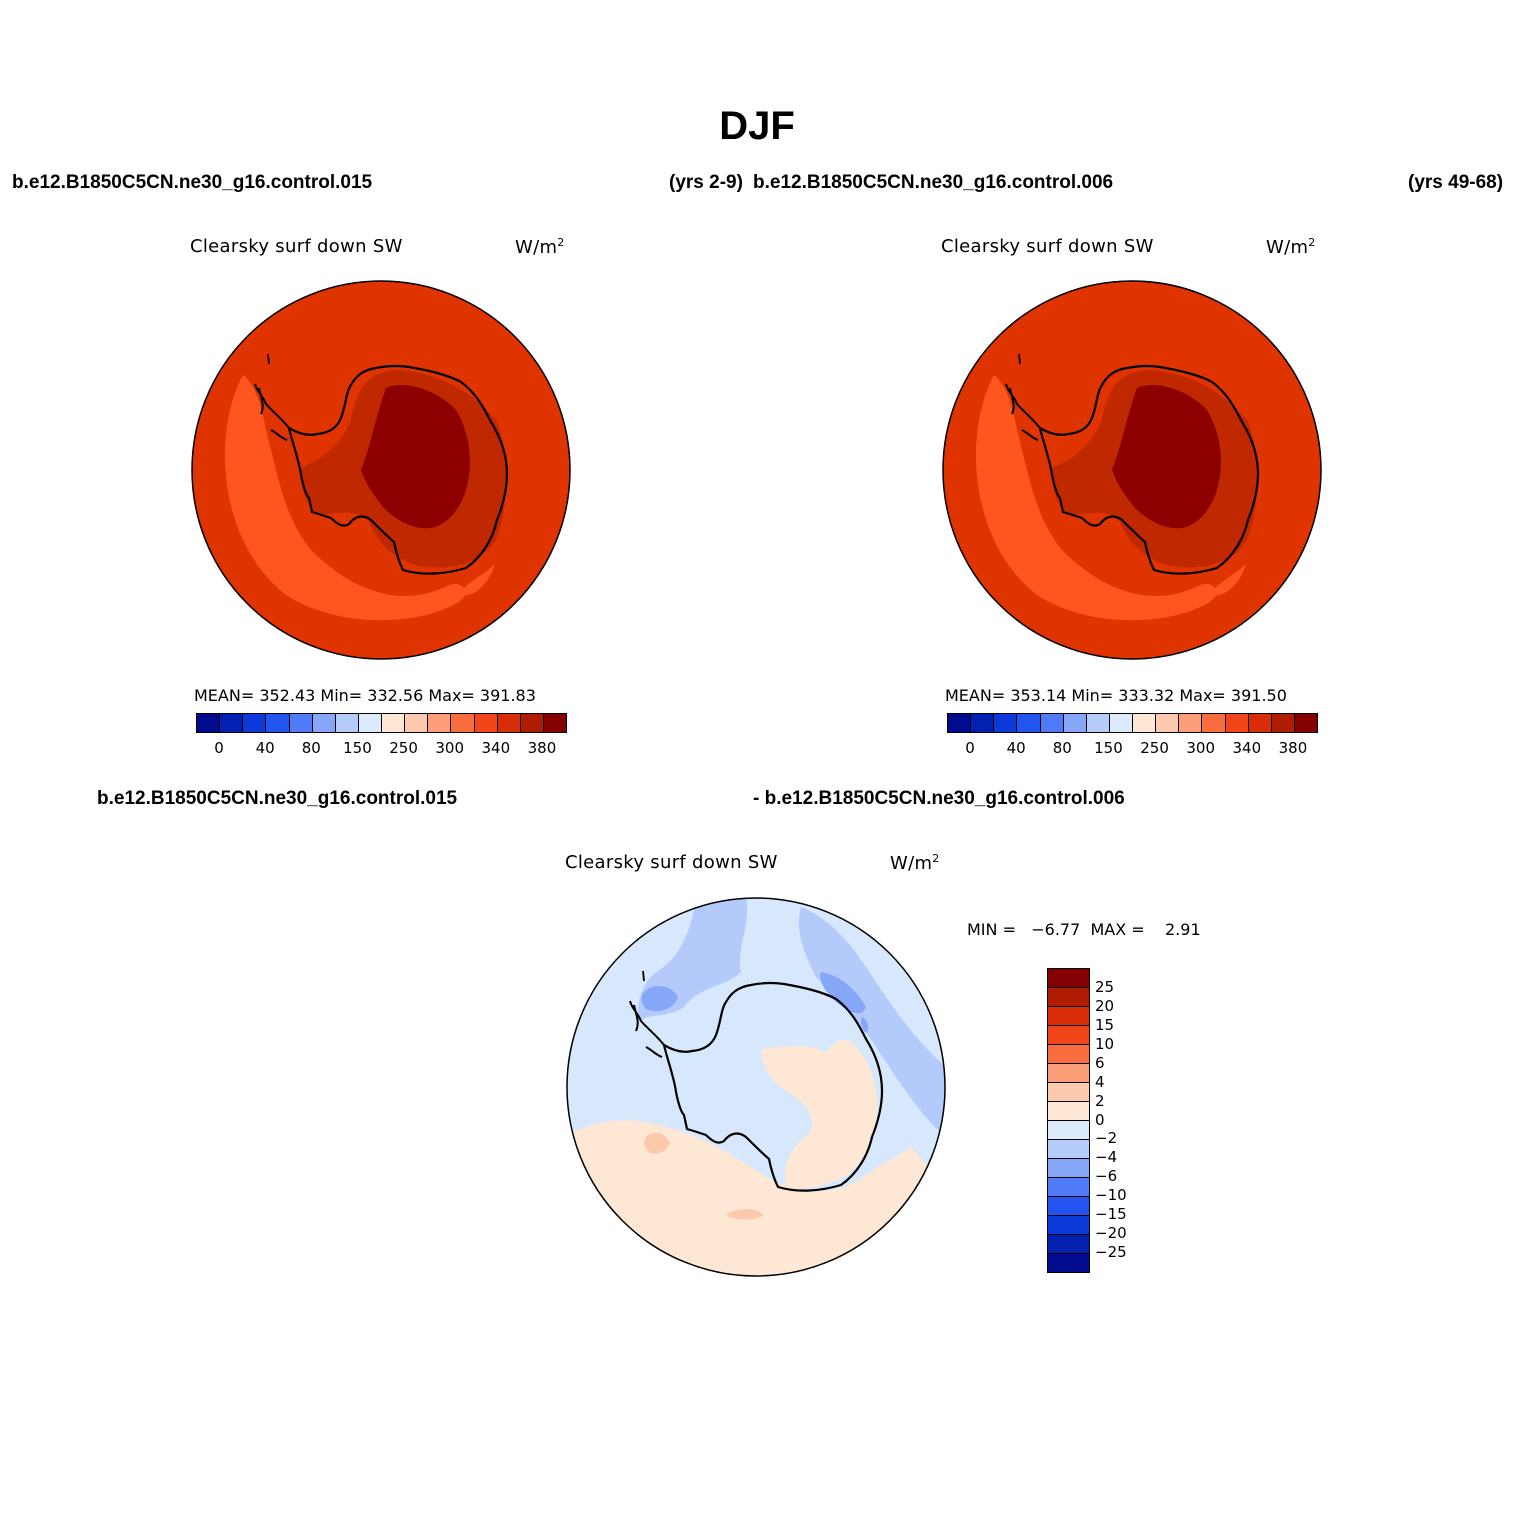 This screenshot has width=1514, height=1514. I want to click on neg-strong-east, so click(843, 993).